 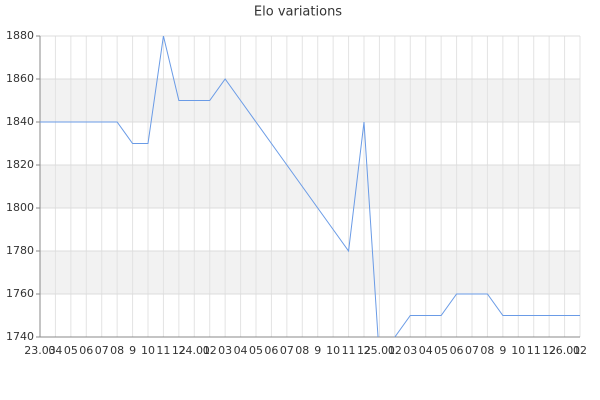 What do you see at coordinates (380, 350) in the screenshot?
I see `x-tick-label: 25.01` at bounding box center [380, 350].